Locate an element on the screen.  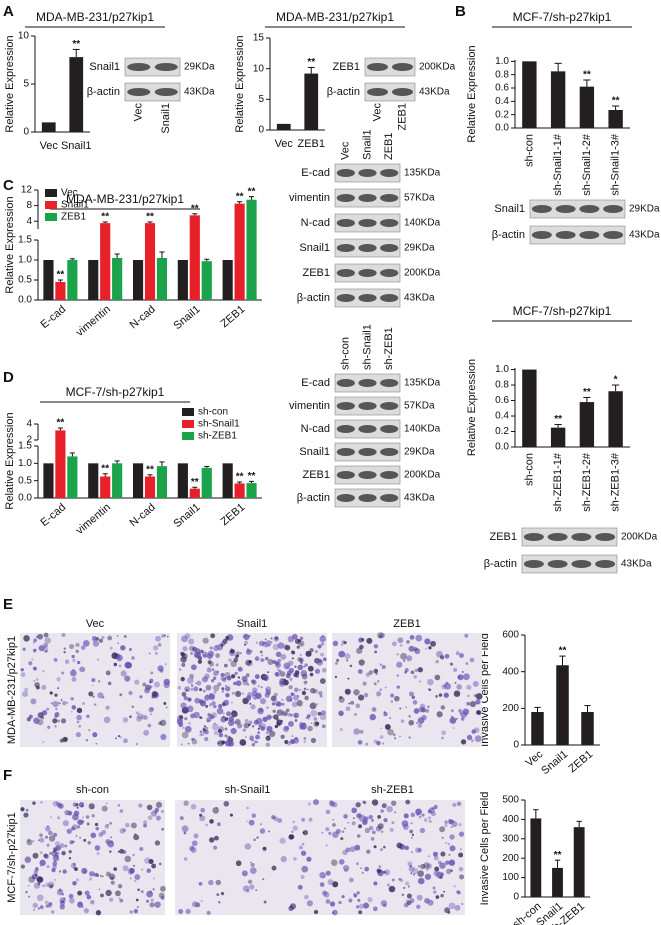
x-tick-label: sh-Snail1-1# is located at coordinates (558, 164).